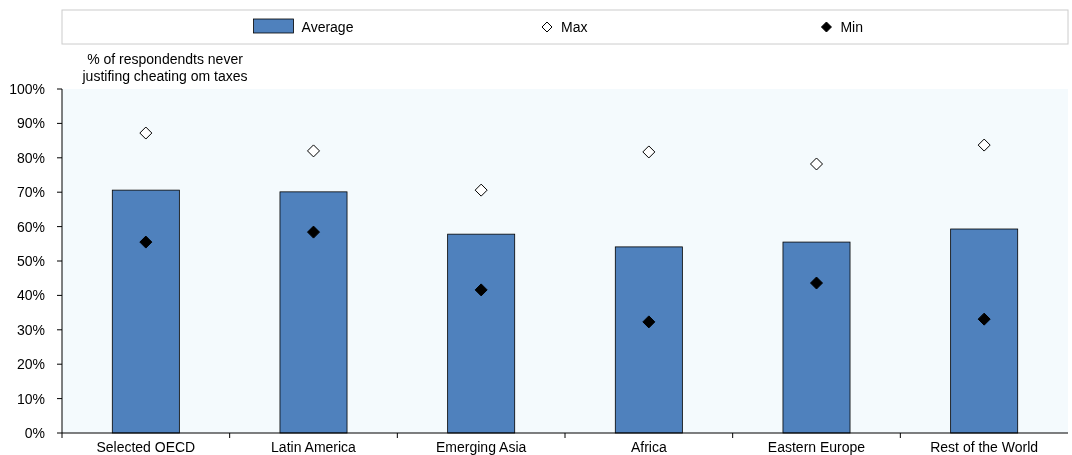 This screenshot has height=455, width=1072. Describe the element at coordinates (30, 364) in the screenshot. I see `y-tick-label: 20%` at that location.